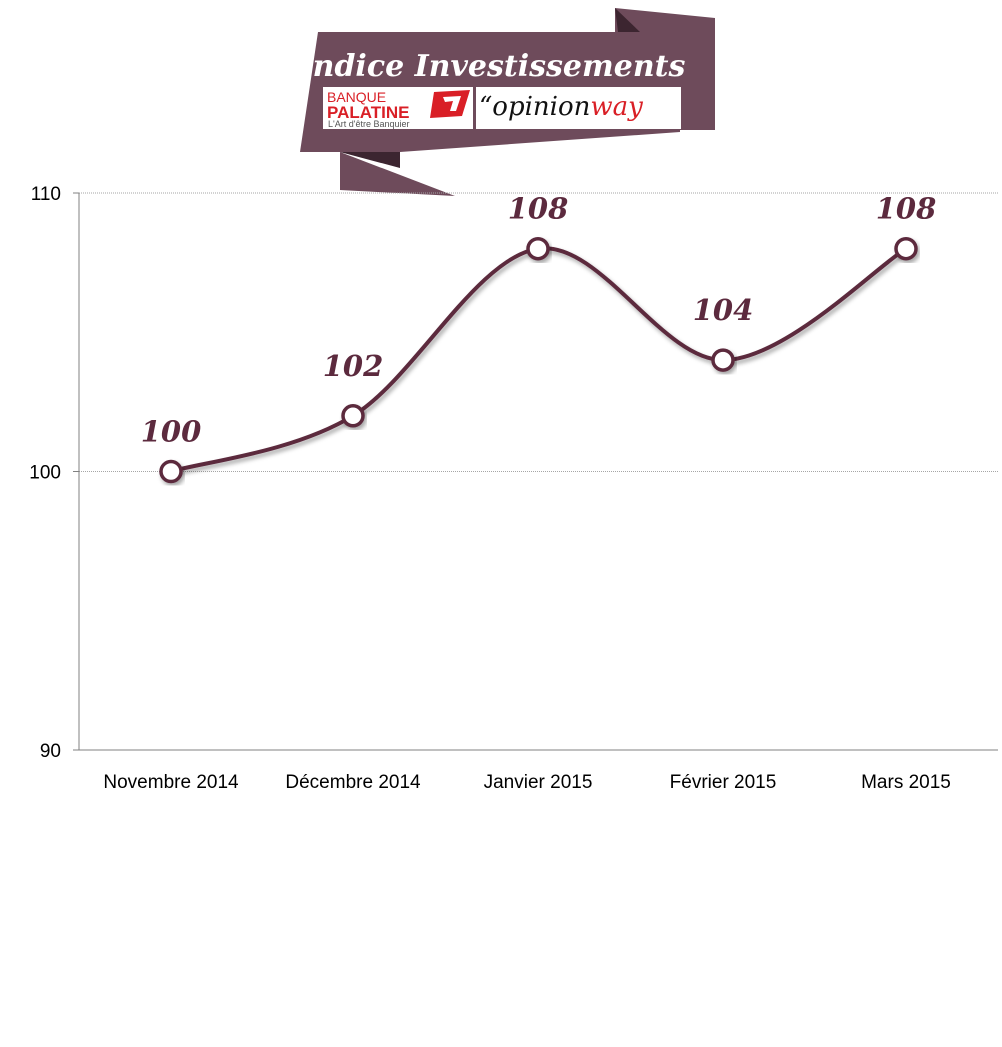 The image size is (1002, 1047). I want to click on data-label: 100, so click(171, 432).